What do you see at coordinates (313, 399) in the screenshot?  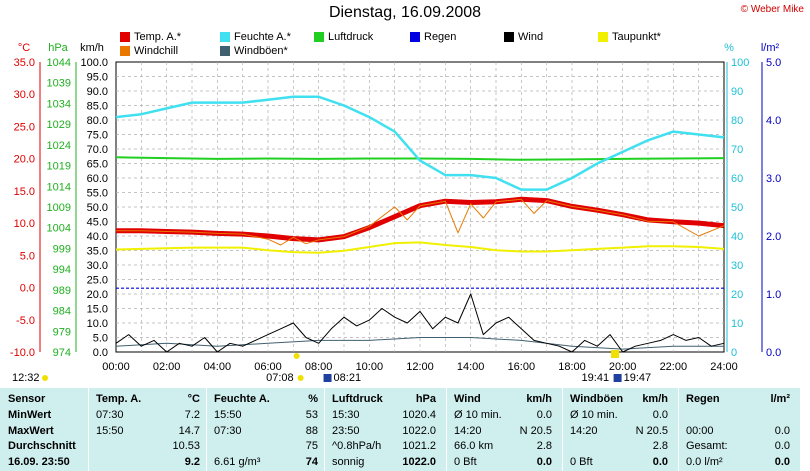 I see `header-hum-unit: %` at bounding box center [313, 399].